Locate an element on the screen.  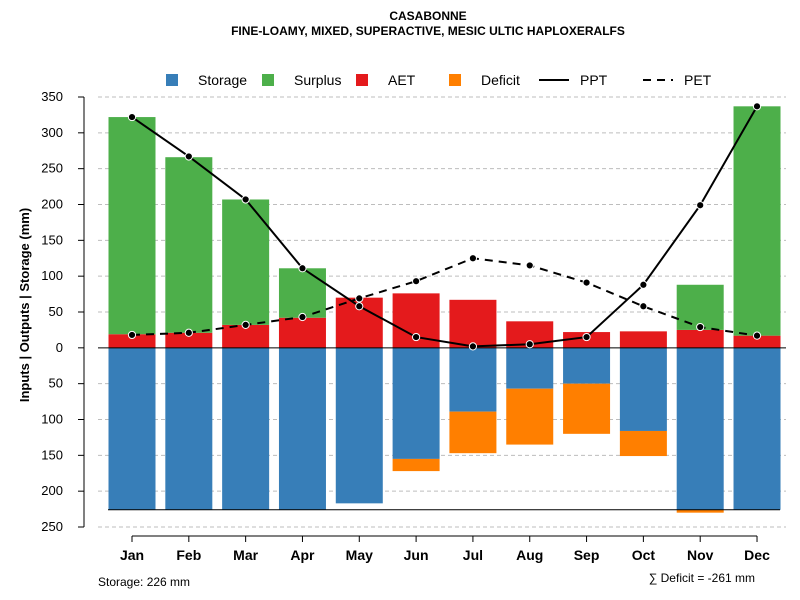
x-tick-label-nov: Nov is located at coordinates (700, 555).